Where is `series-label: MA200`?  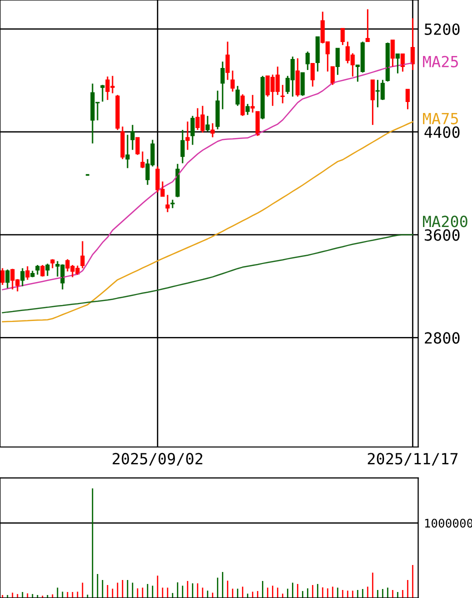 series-label: MA200 is located at coordinates (445, 222).